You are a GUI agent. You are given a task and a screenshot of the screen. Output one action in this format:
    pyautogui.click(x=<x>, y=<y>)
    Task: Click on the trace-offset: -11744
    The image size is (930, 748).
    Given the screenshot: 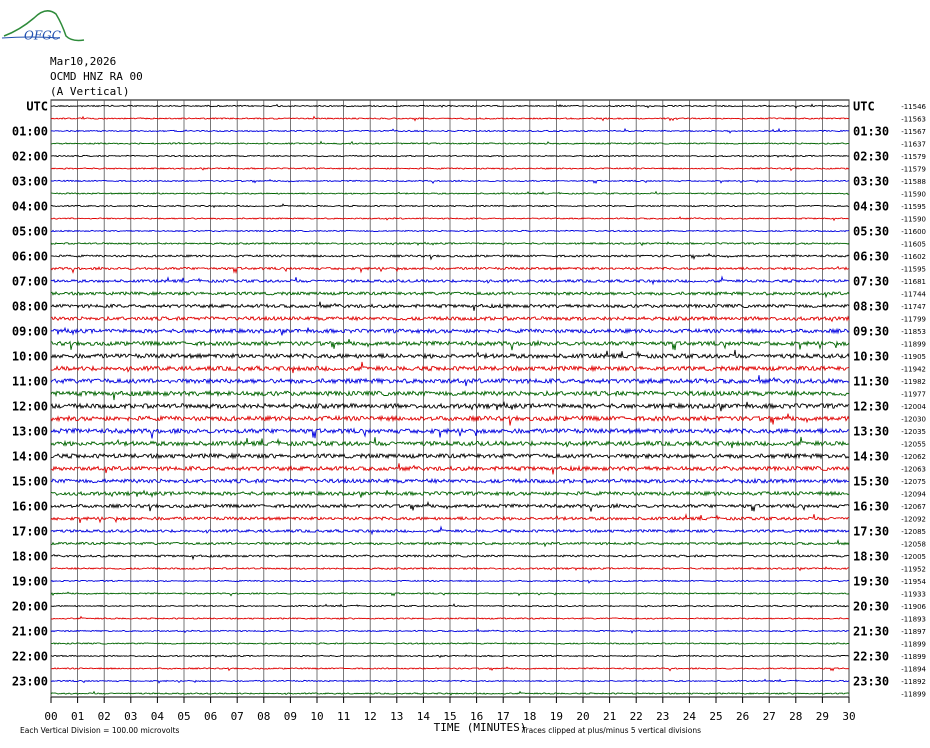 What is the action you would take?
    pyautogui.click(x=913, y=295)
    